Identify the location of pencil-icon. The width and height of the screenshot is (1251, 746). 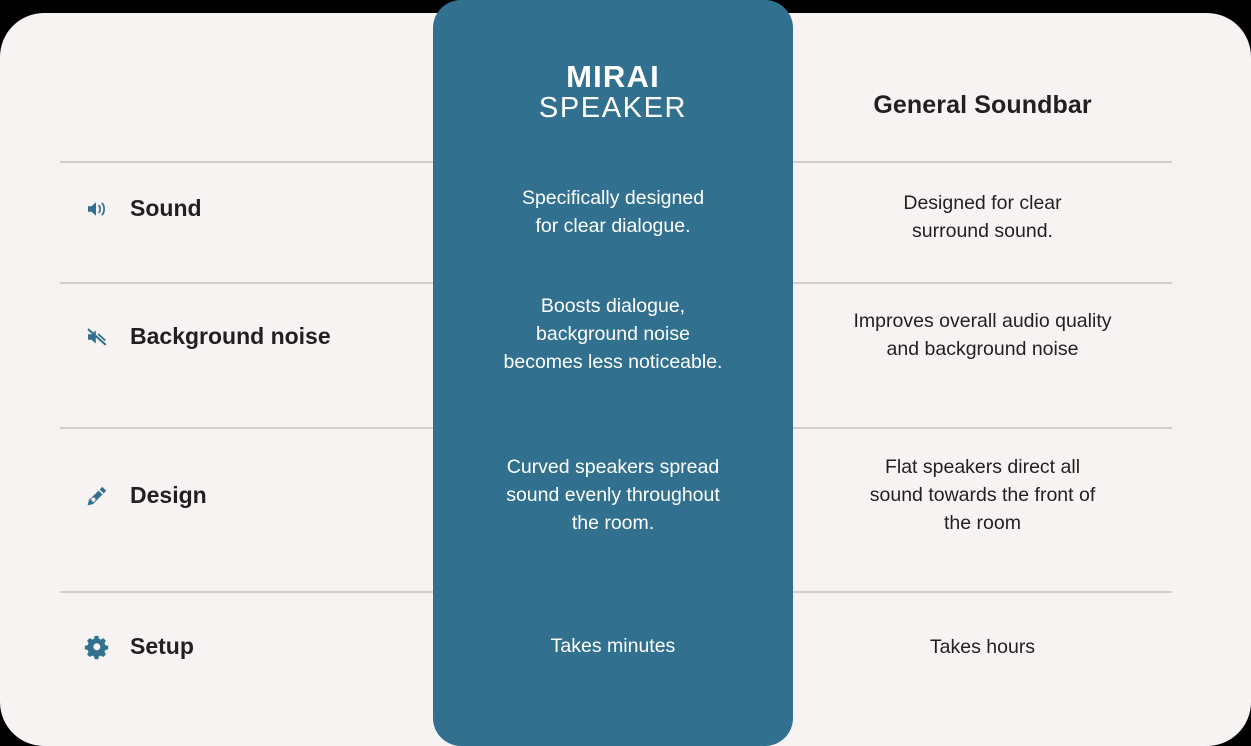
(97, 496).